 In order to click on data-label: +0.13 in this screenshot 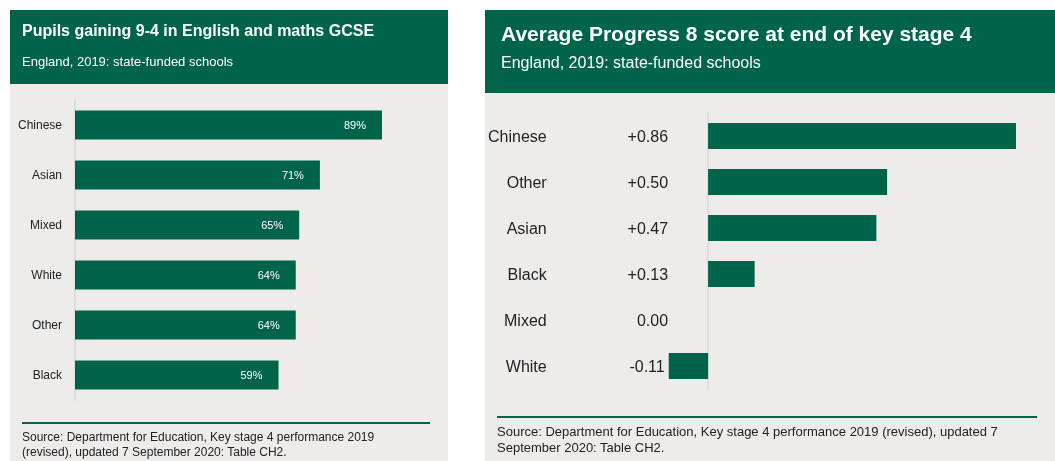, I will do `click(648, 274)`.